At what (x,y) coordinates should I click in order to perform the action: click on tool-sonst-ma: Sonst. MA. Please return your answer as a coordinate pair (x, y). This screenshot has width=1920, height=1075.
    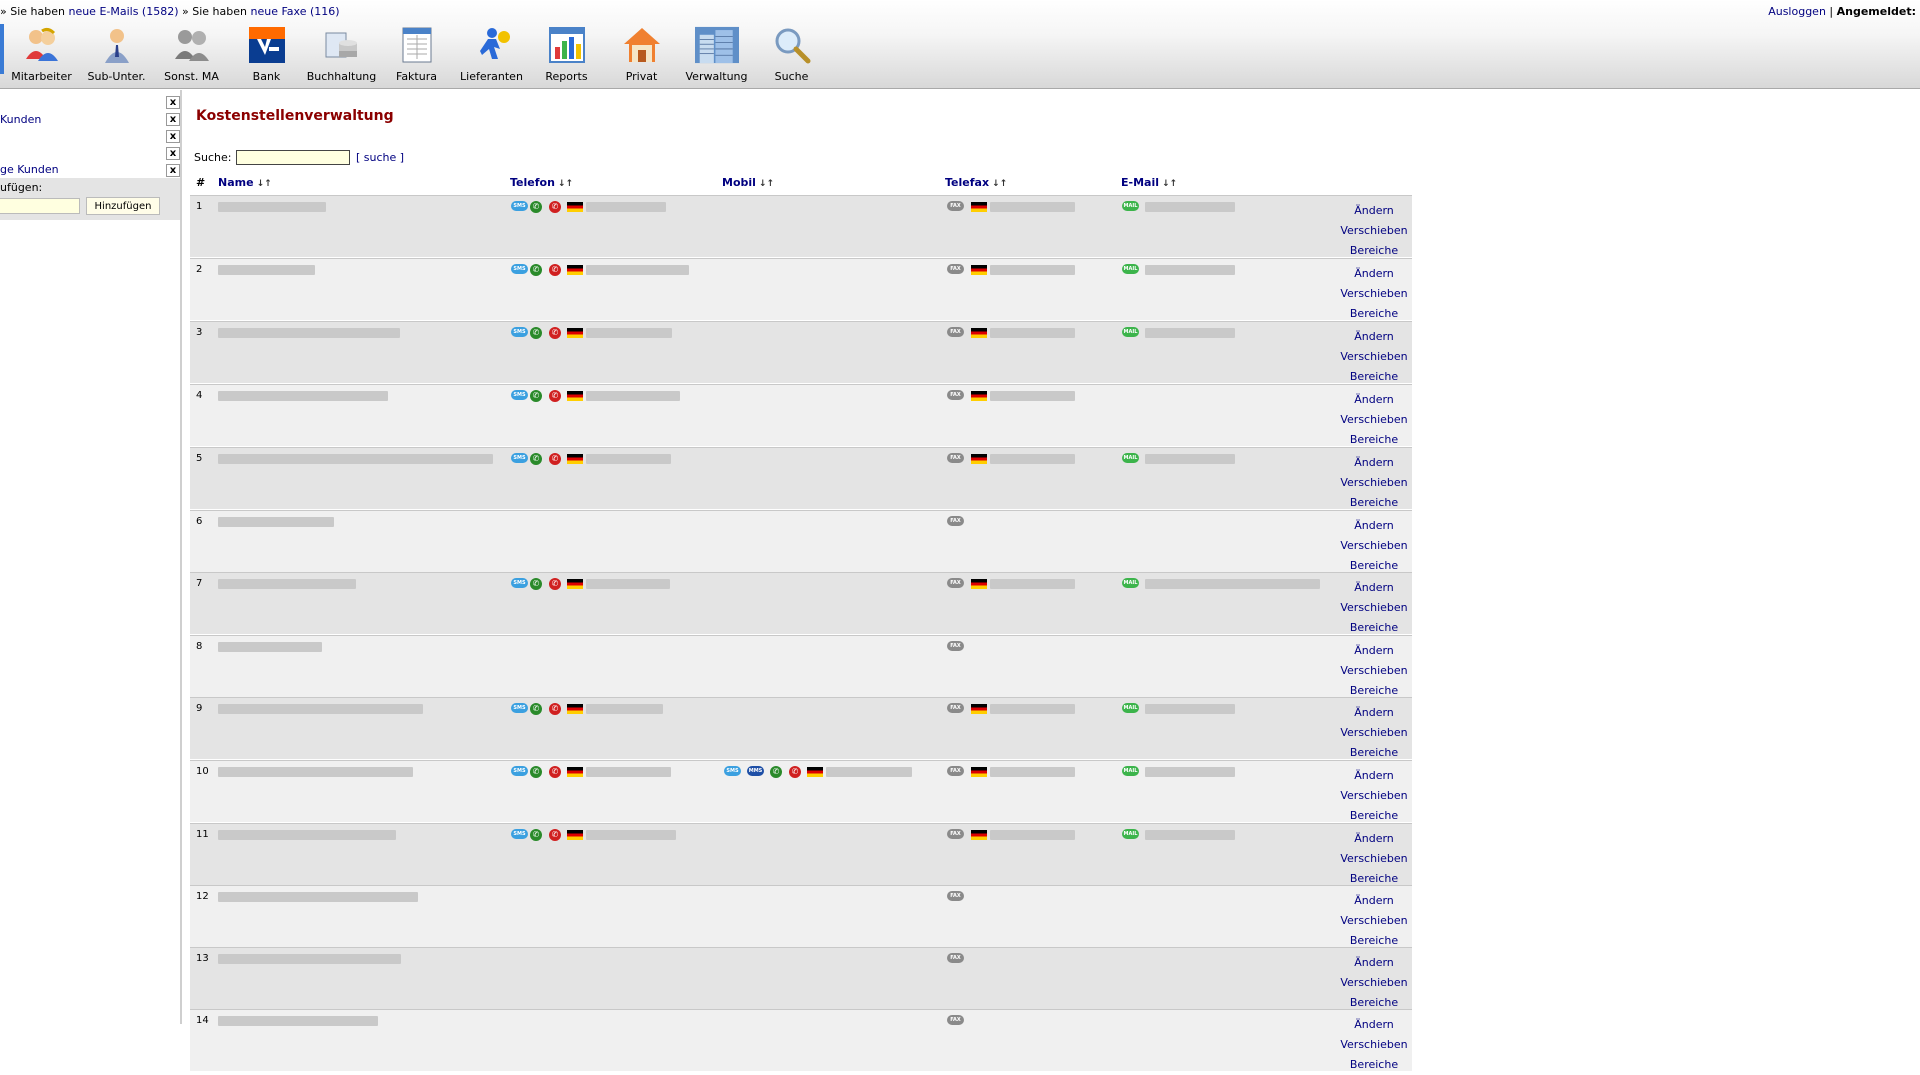
    Looking at the image, I should click on (191, 52).